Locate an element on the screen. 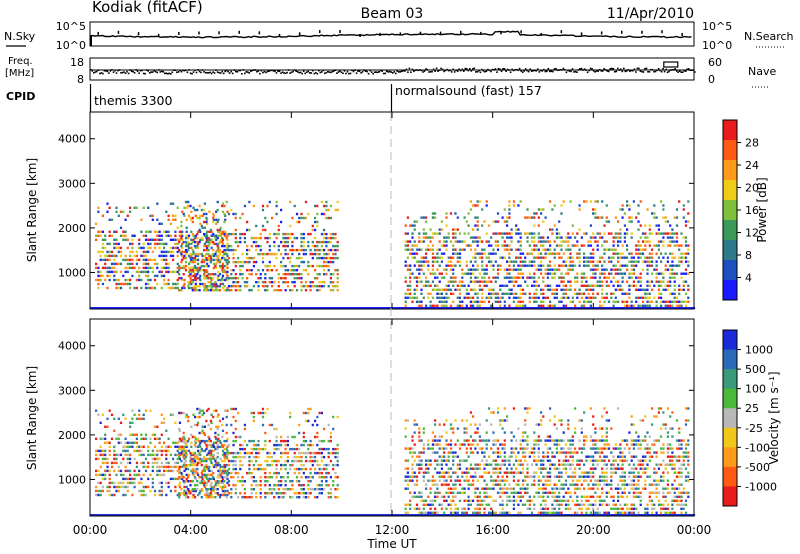 Image resolution: width=800 pixels, height=554 pixels. freq-trace is located at coordinates (393, 68).